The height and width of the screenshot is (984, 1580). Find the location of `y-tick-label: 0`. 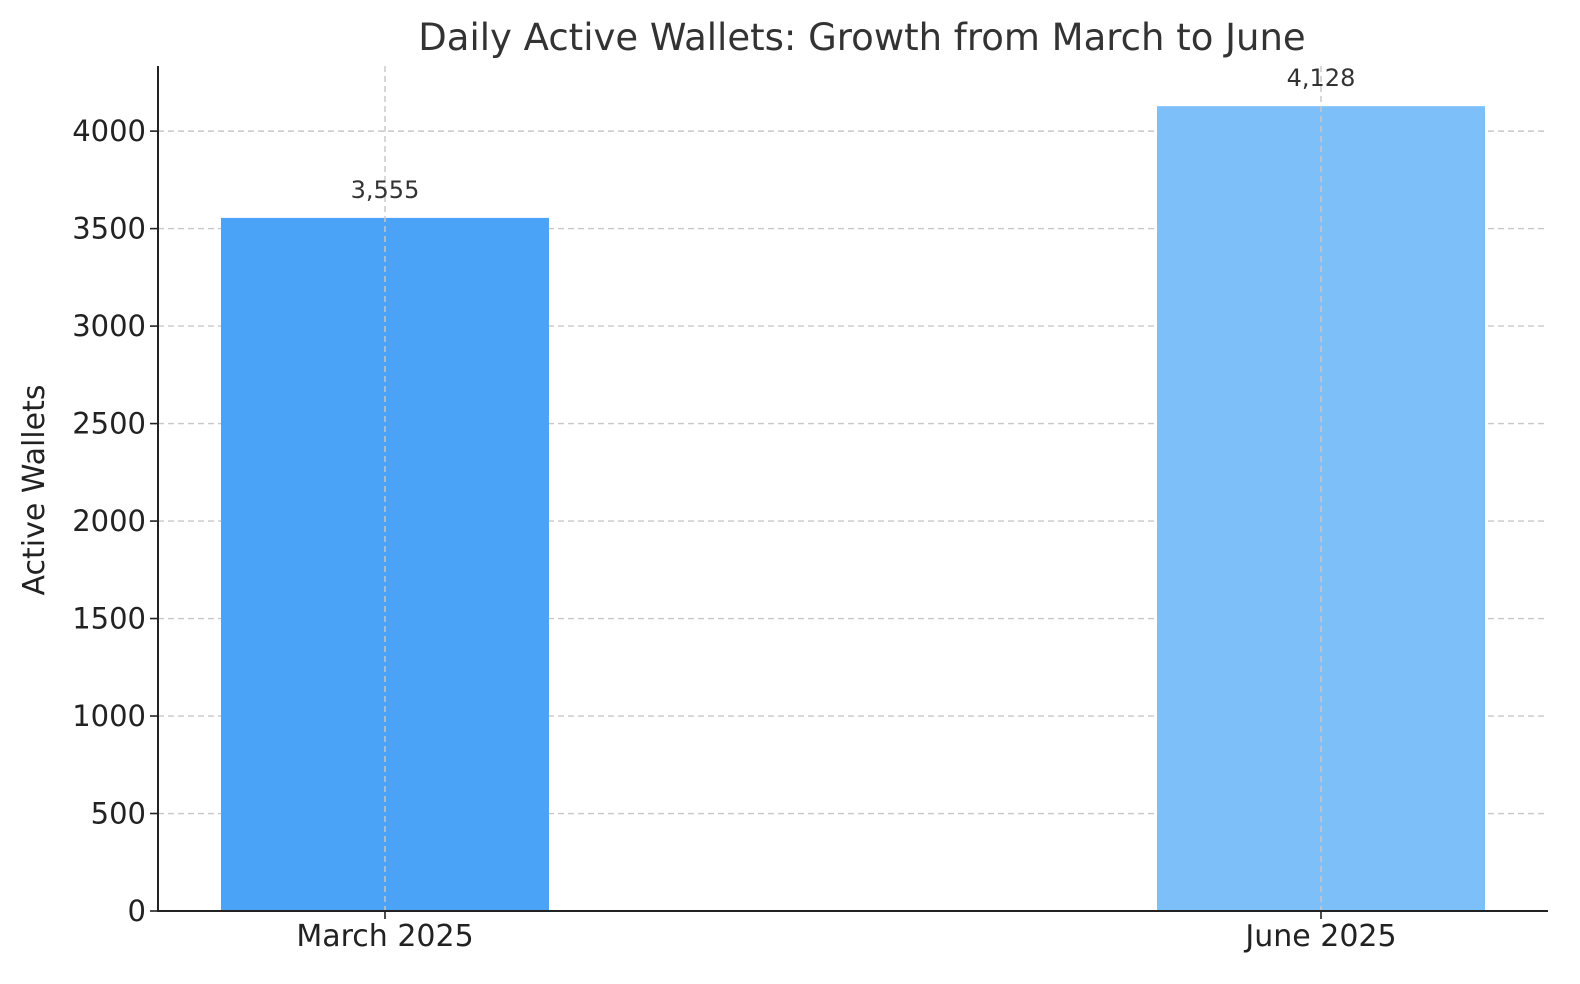

y-tick-label: 0 is located at coordinates (137, 911).